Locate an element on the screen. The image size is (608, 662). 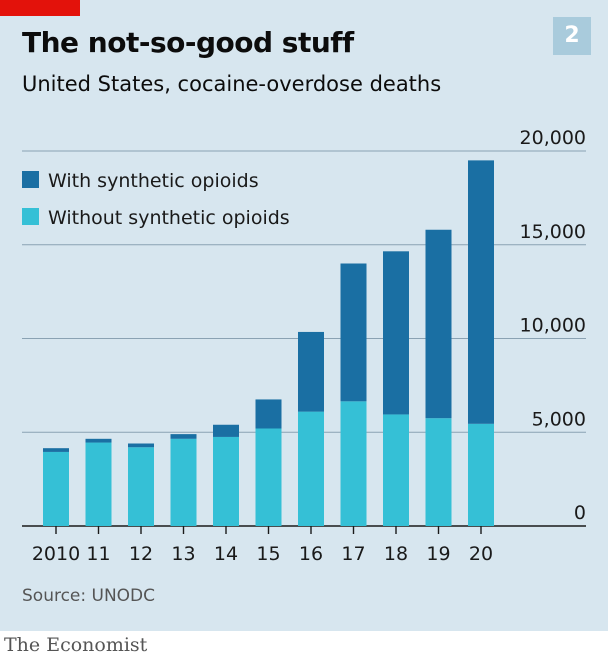
x-tick-label: 12 is located at coordinates (141, 554).